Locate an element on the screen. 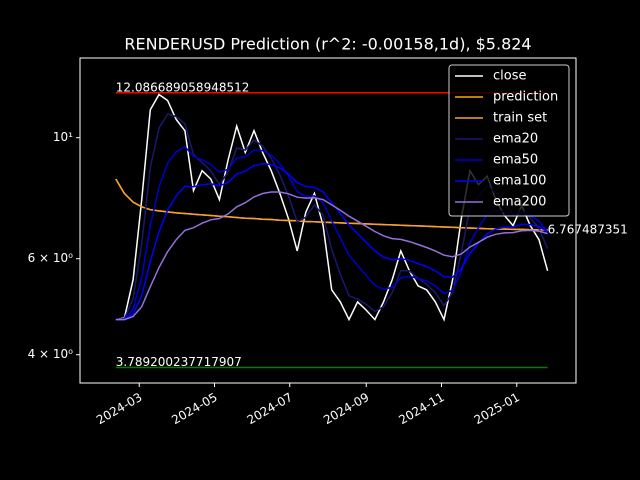 The image size is (640, 480). x-tick-label: 2025-01 is located at coordinates (497, 408).